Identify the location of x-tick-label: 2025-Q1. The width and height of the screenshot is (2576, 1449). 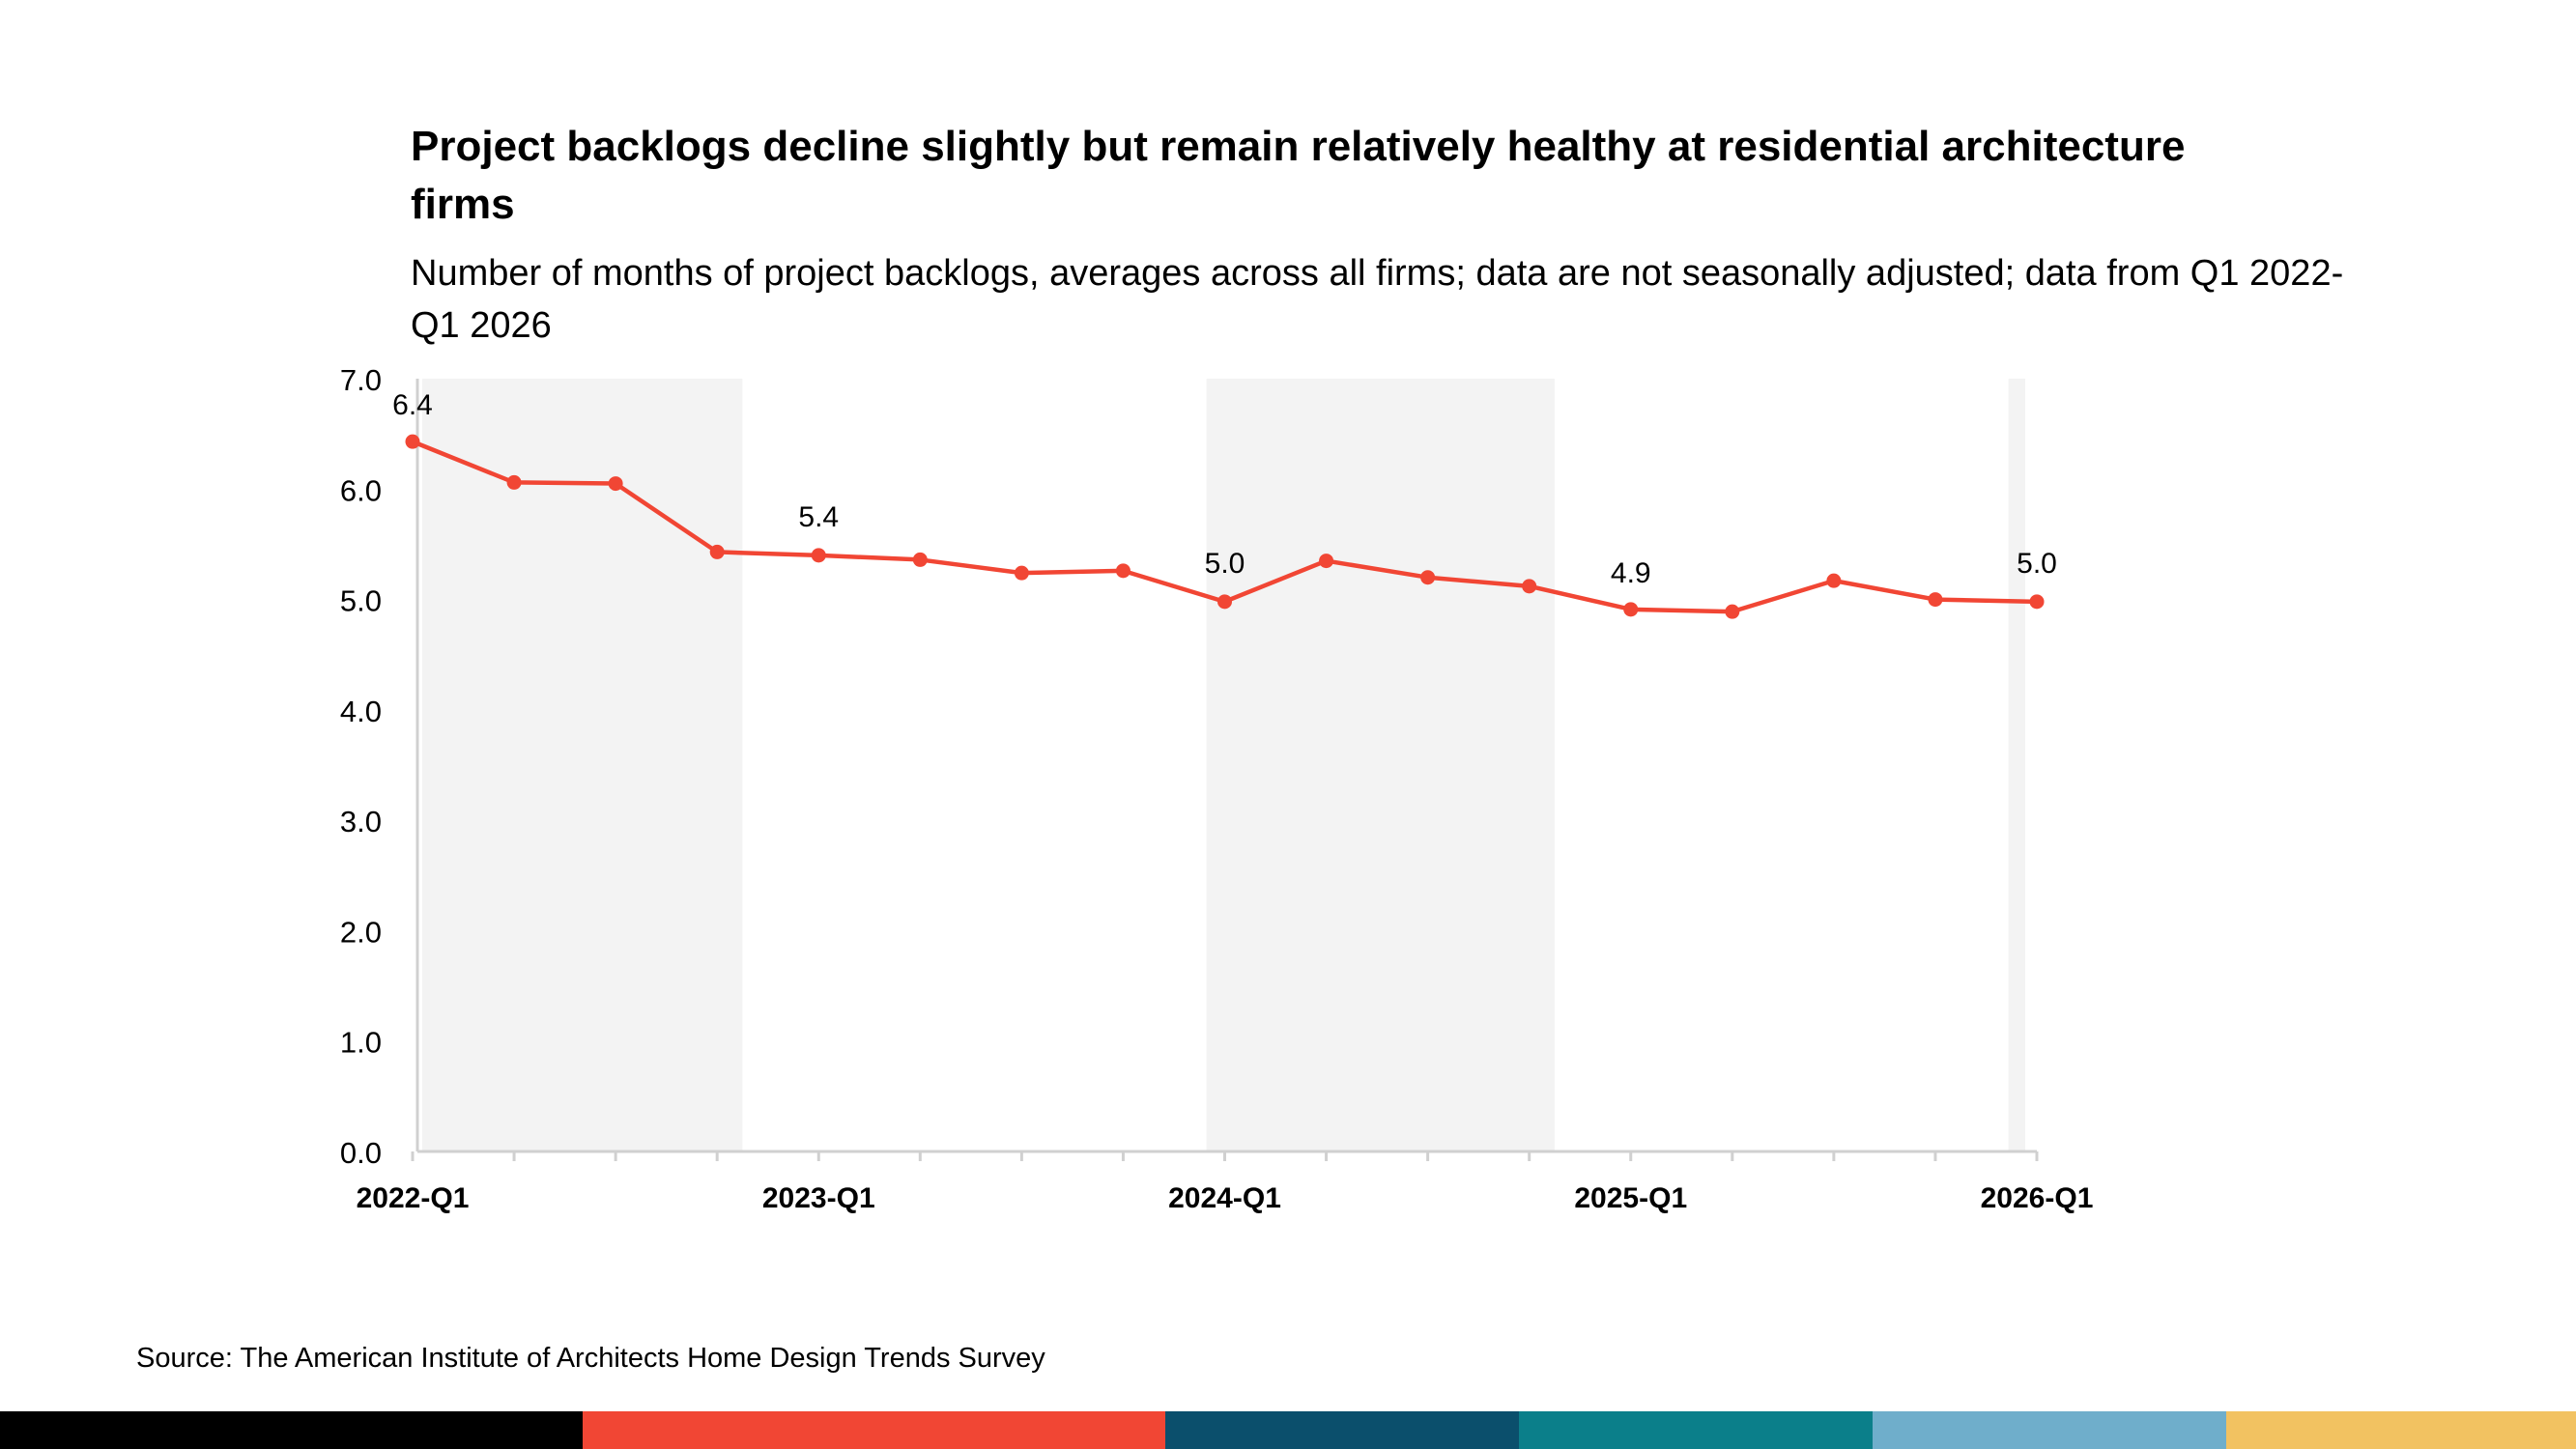
(1631, 1198).